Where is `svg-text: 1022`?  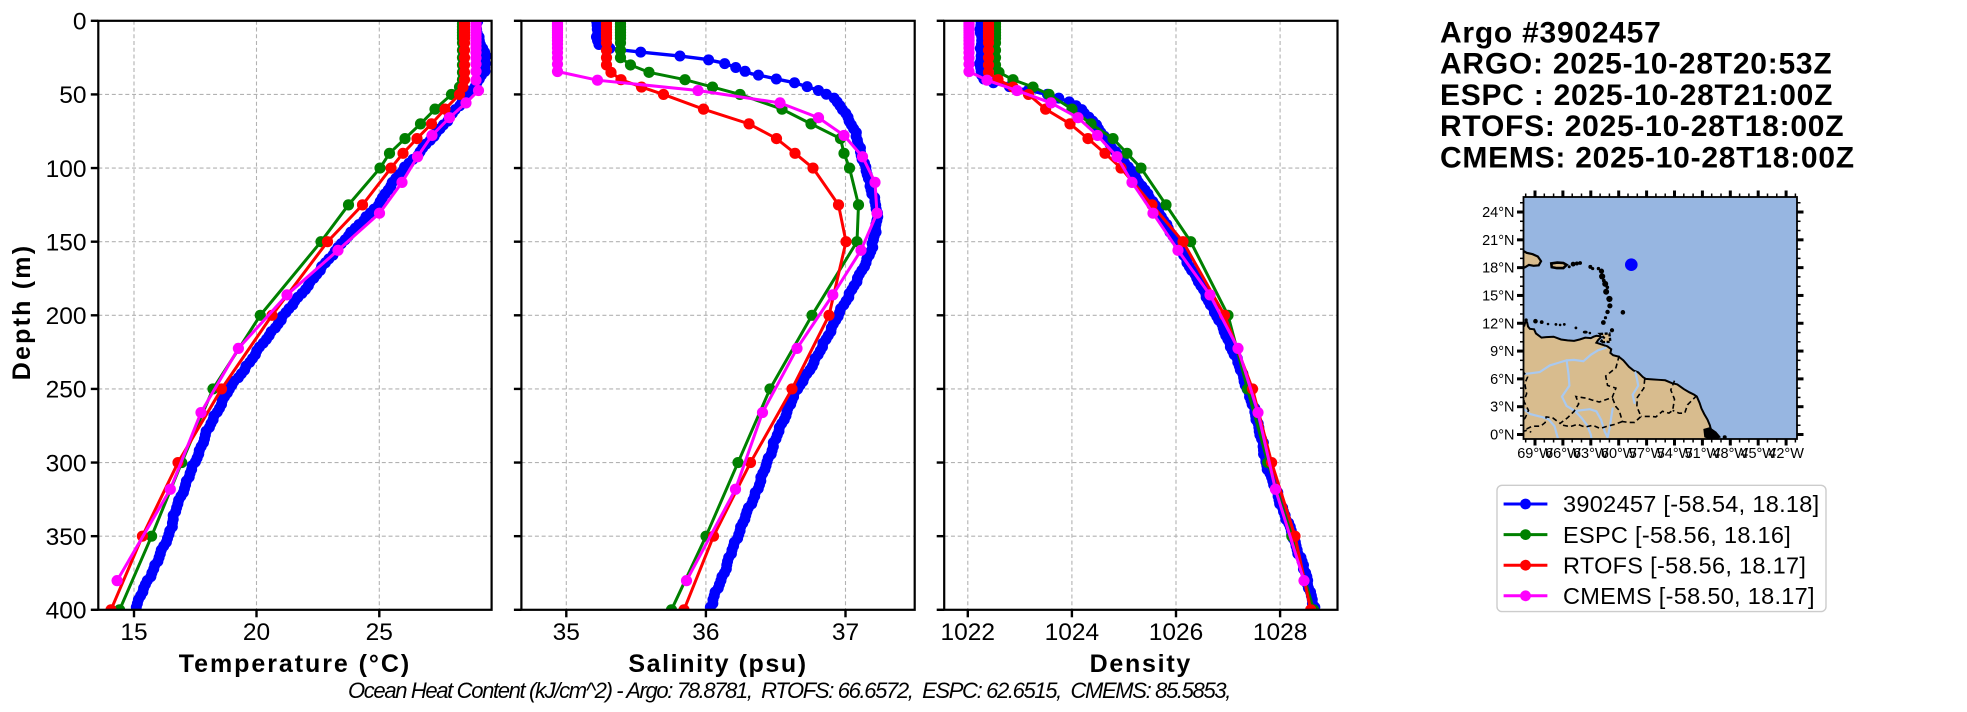
svg-text: 1022 is located at coordinates (968, 632).